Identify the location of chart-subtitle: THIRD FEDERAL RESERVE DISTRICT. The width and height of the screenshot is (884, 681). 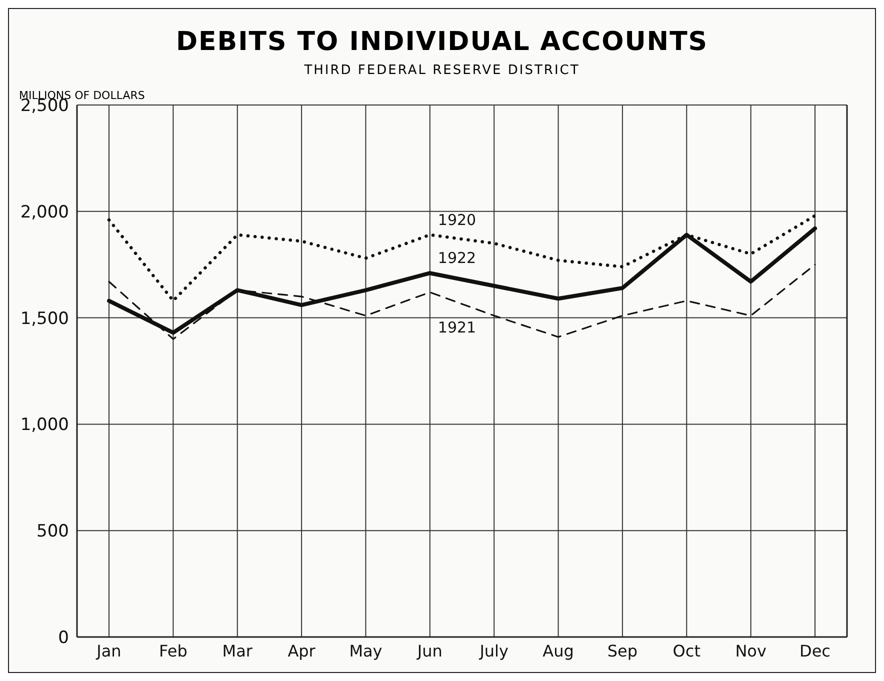
(442, 70).